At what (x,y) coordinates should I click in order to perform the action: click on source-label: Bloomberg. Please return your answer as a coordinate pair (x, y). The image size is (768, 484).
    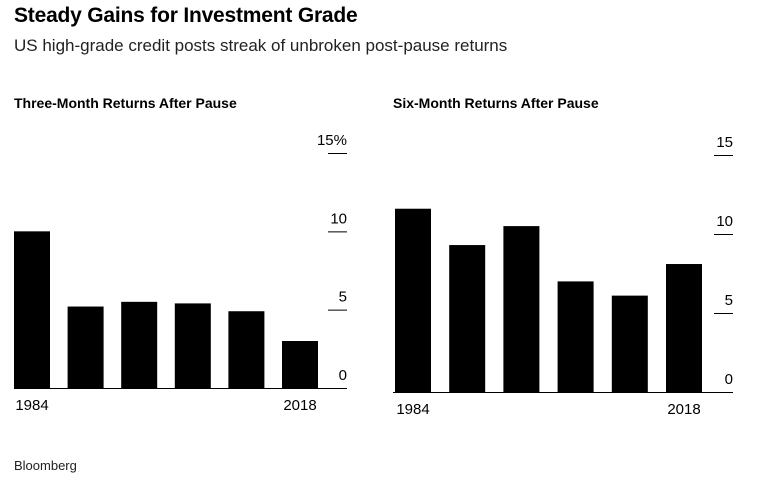
    Looking at the image, I should click on (45, 465).